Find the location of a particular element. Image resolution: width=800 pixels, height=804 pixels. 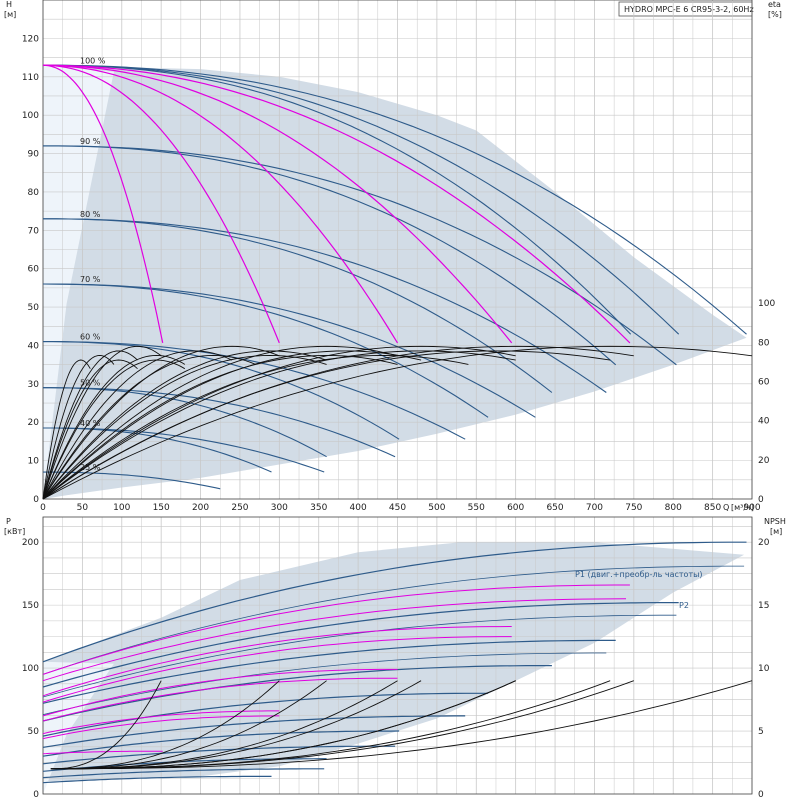

legend-p2: P2 is located at coordinates (684, 605).